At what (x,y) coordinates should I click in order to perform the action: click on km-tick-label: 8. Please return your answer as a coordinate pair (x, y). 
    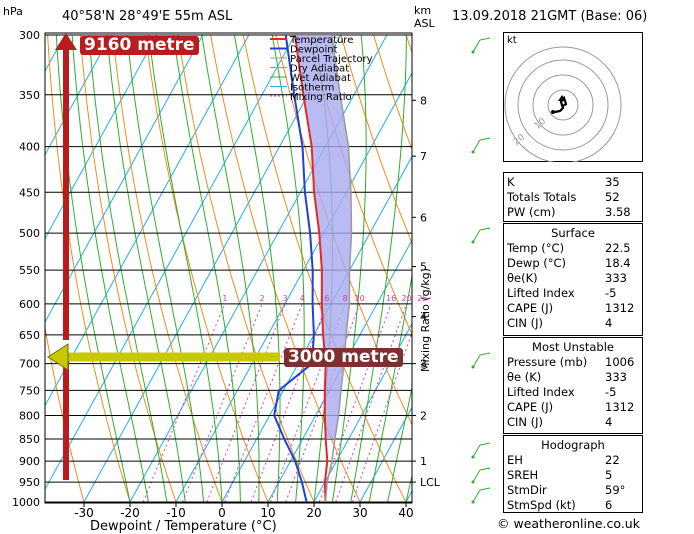
    Looking at the image, I should click on (423, 100).